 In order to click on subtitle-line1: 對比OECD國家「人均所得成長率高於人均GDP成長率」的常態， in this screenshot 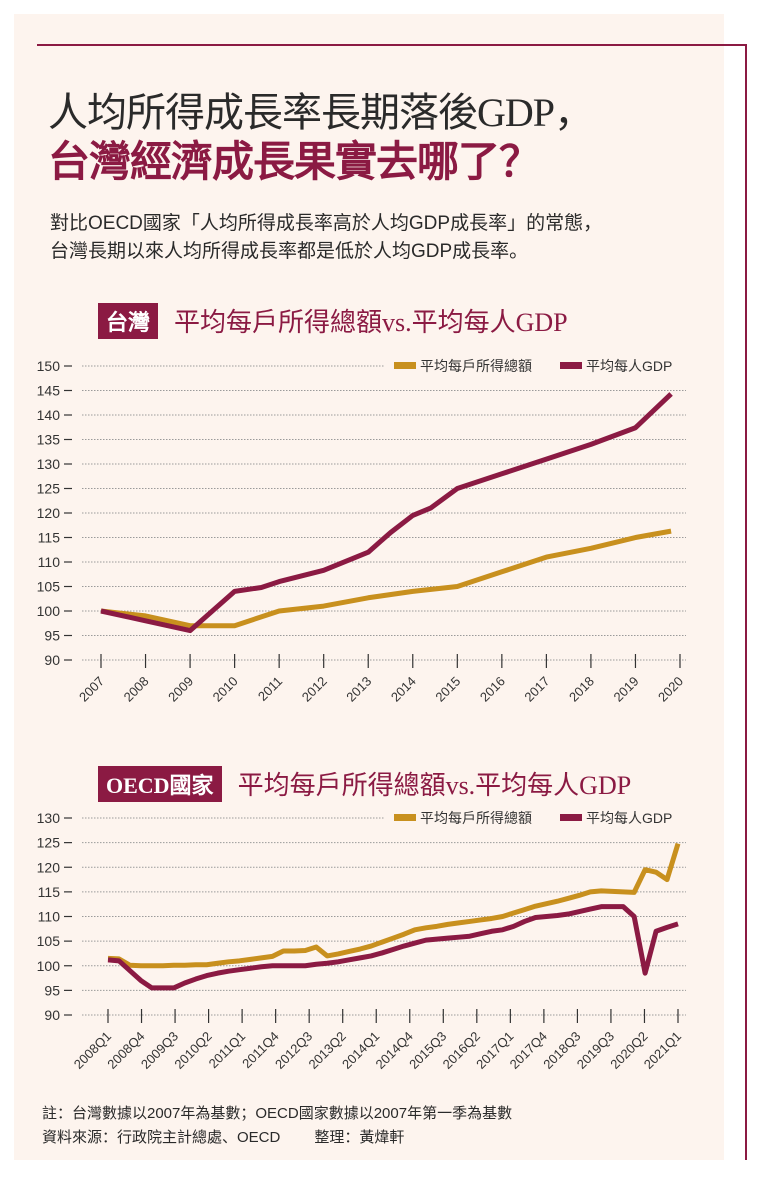, I will do `click(326, 223)`.